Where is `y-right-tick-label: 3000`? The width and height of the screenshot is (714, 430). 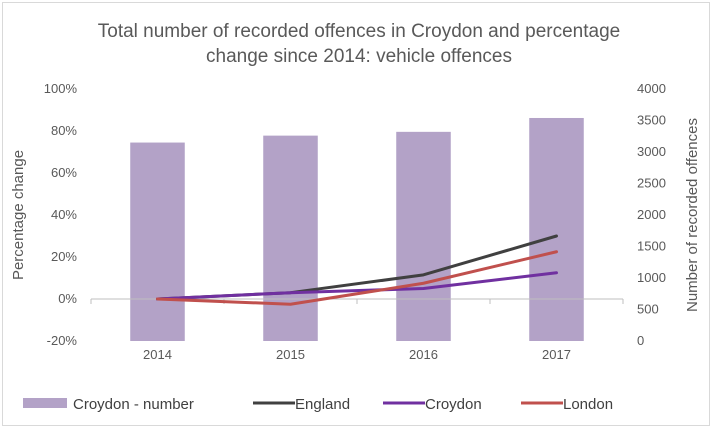 y-right-tick-label: 3000 is located at coordinates (651, 151).